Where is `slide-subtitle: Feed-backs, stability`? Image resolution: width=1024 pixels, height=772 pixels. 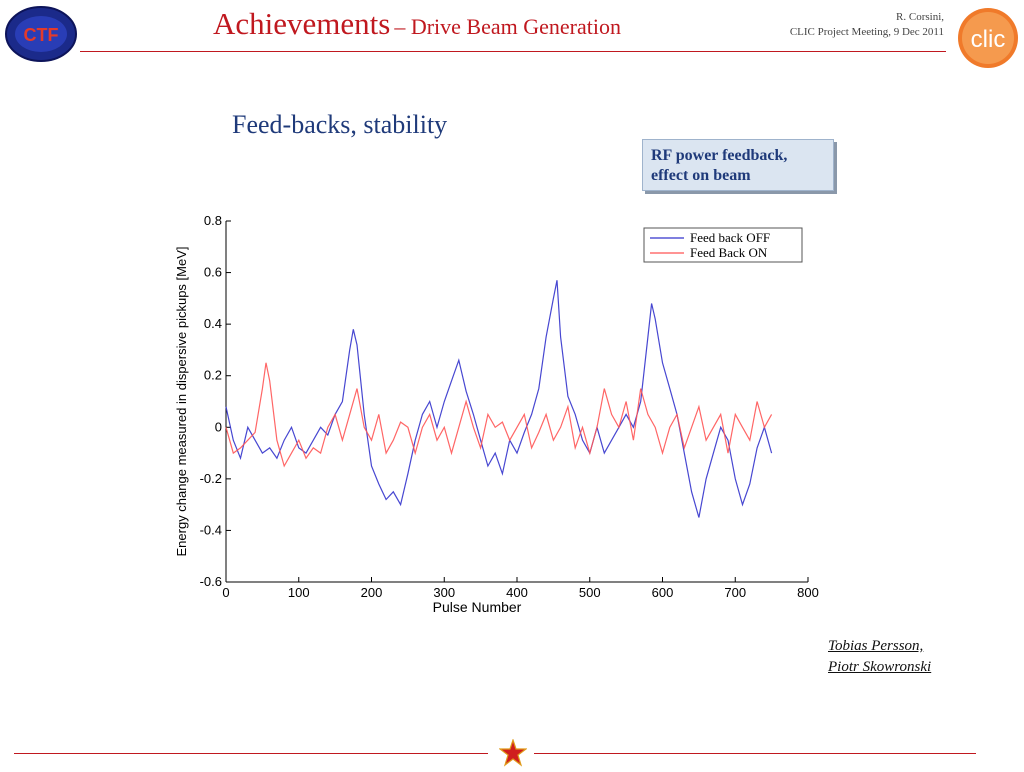 slide-subtitle: Feed-backs, stability is located at coordinates (340, 124).